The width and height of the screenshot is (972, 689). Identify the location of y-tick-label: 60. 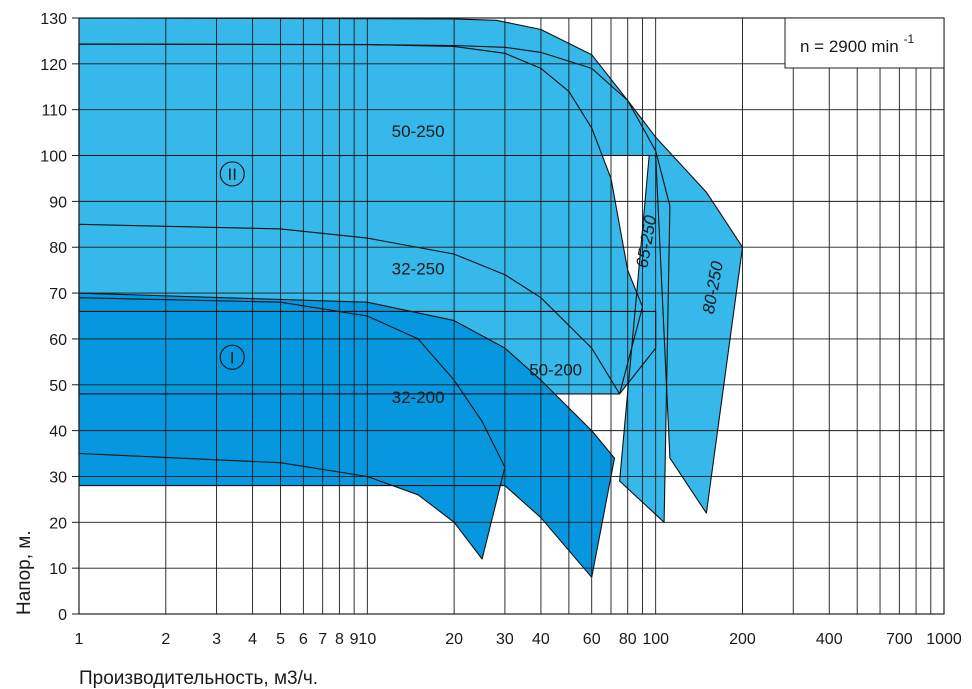
(58, 340).